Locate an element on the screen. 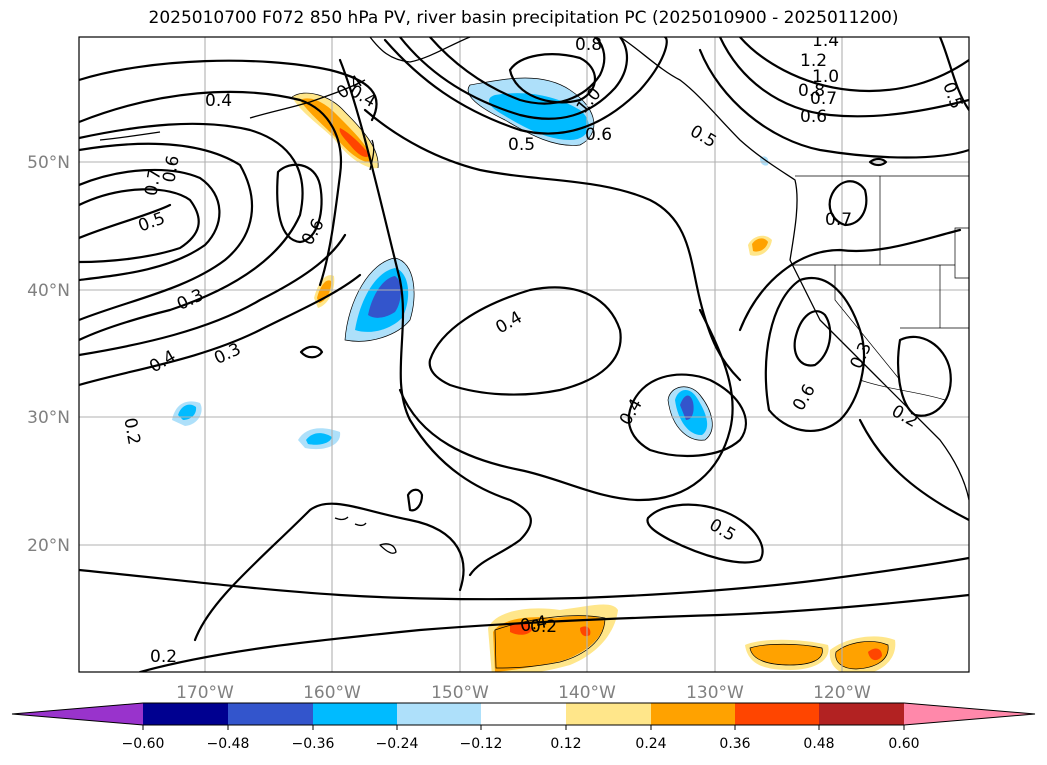  colorbar-tick-label: −0.48 is located at coordinates (228, 744).